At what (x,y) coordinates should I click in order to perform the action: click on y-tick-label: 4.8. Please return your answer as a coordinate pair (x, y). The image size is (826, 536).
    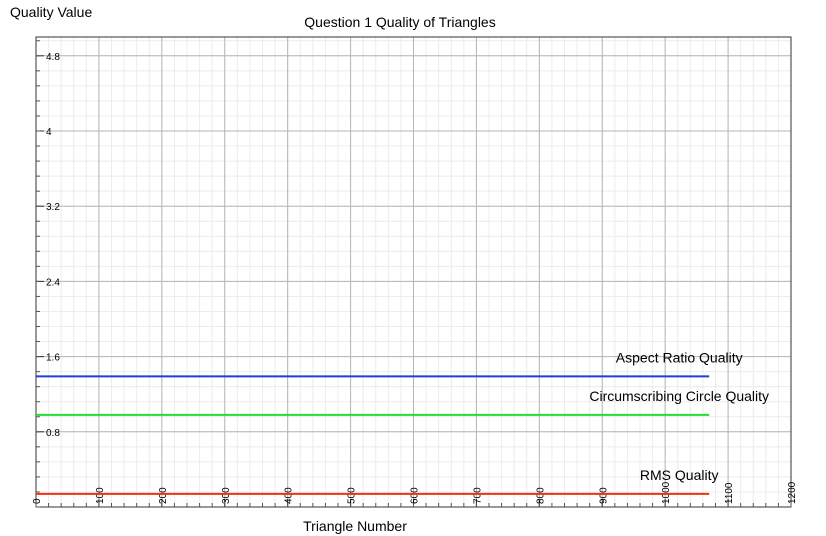
    Looking at the image, I should click on (53, 57).